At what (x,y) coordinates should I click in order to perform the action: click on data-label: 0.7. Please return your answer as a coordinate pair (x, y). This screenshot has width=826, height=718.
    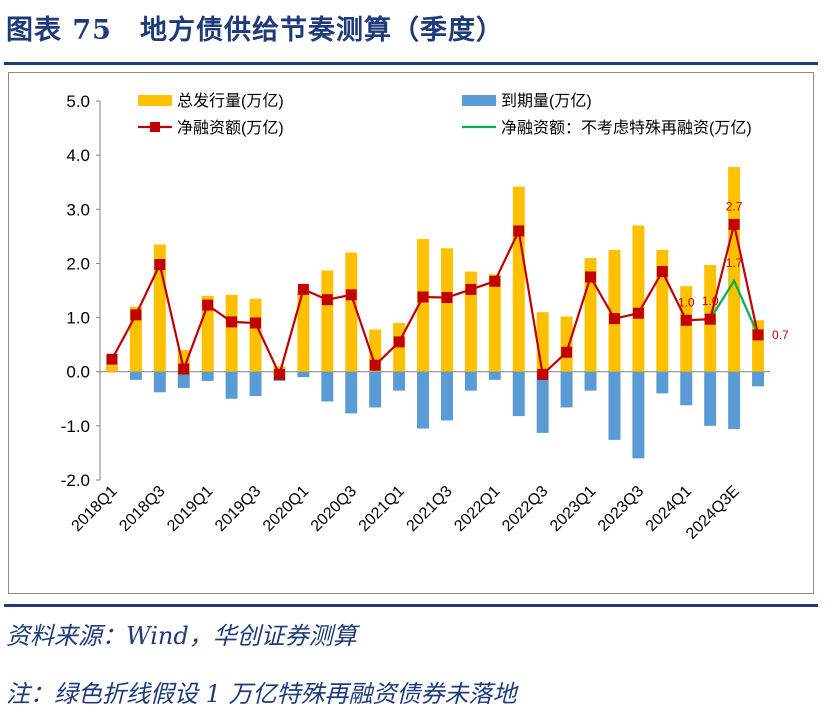
    Looking at the image, I should click on (780, 335).